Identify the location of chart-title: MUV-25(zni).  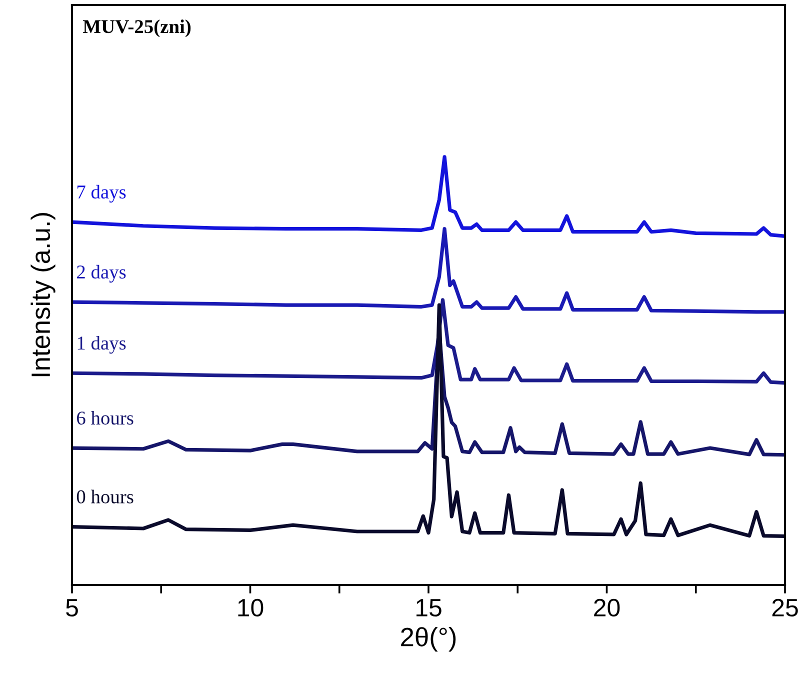
(137, 29).